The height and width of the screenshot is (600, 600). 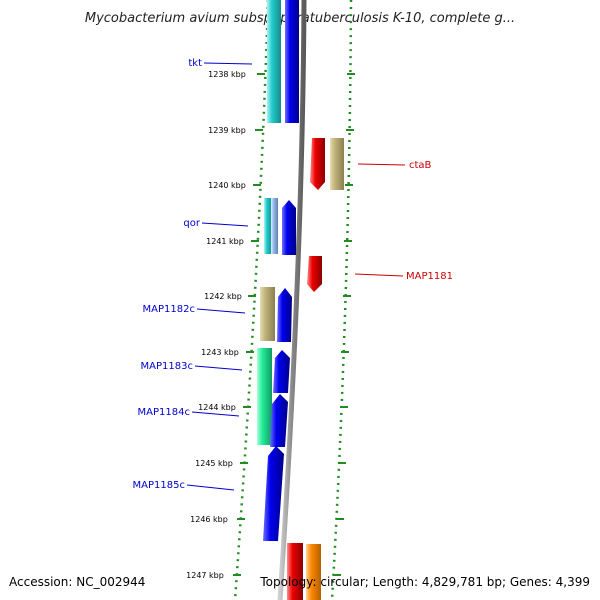 I want to click on gene-label-MAP1185c: MAP1185c, so click(x=159, y=485).